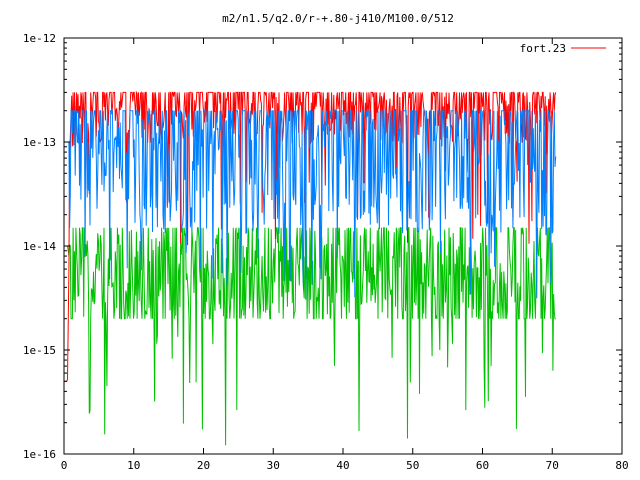 The image size is (640, 480). I want to click on x-tick-label: 70, so click(552, 465).